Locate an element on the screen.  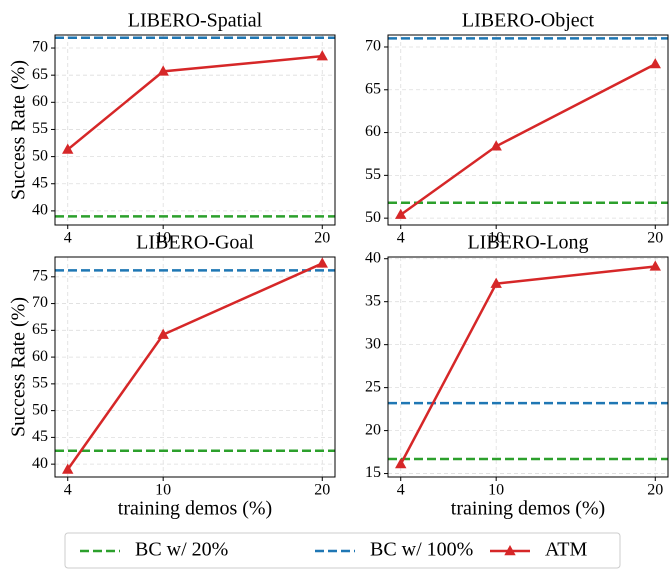
y-tick-label: 35 is located at coordinates (373, 300).